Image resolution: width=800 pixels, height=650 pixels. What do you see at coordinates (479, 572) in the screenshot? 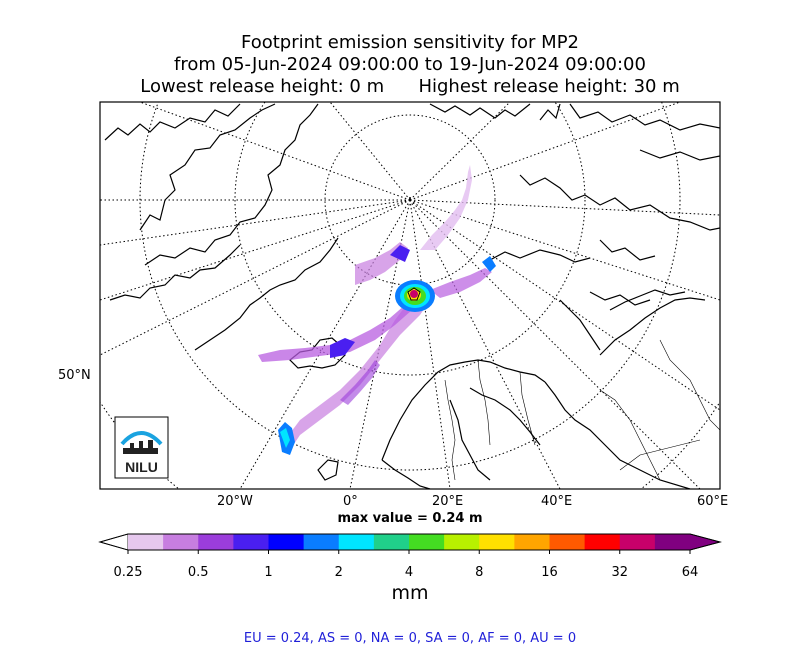
I see `colorbar-tick-label: 8` at bounding box center [479, 572].